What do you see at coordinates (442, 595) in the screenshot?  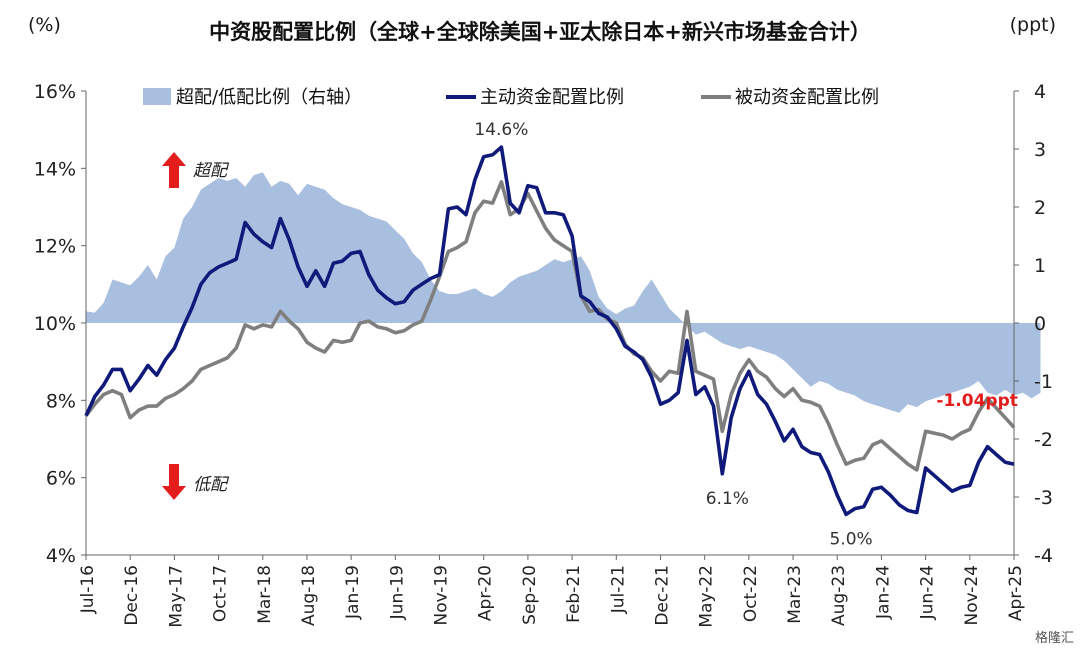 I see `x-tick-label: Nov-19` at bounding box center [442, 595].